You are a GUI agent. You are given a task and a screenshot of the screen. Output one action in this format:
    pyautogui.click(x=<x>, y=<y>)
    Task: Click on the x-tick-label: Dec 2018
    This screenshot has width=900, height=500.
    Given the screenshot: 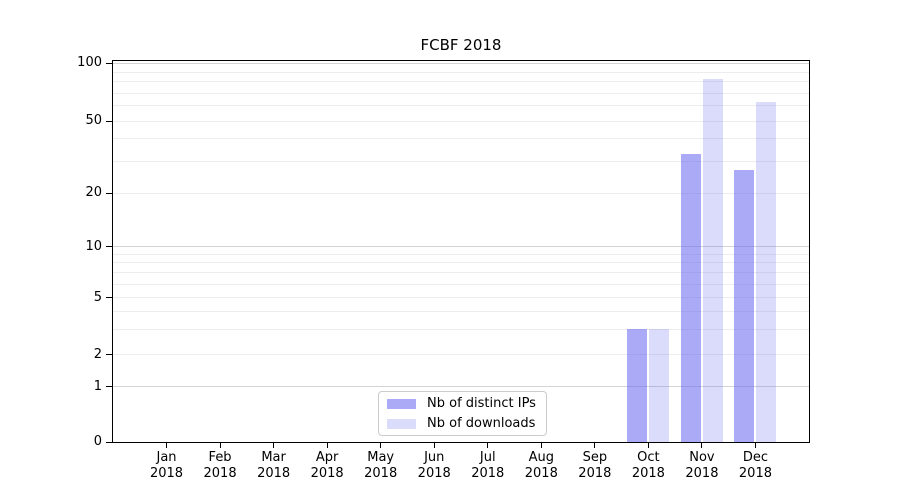 What is the action you would take?
    pyautogui.click(x=755, y=466)
    